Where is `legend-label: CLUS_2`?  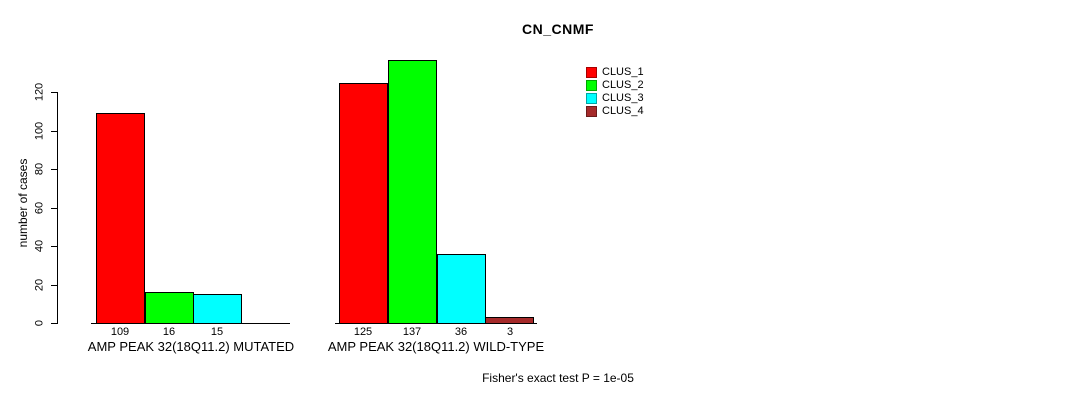
legend-label: CLUS_2 is located at coordinates (623, 85).